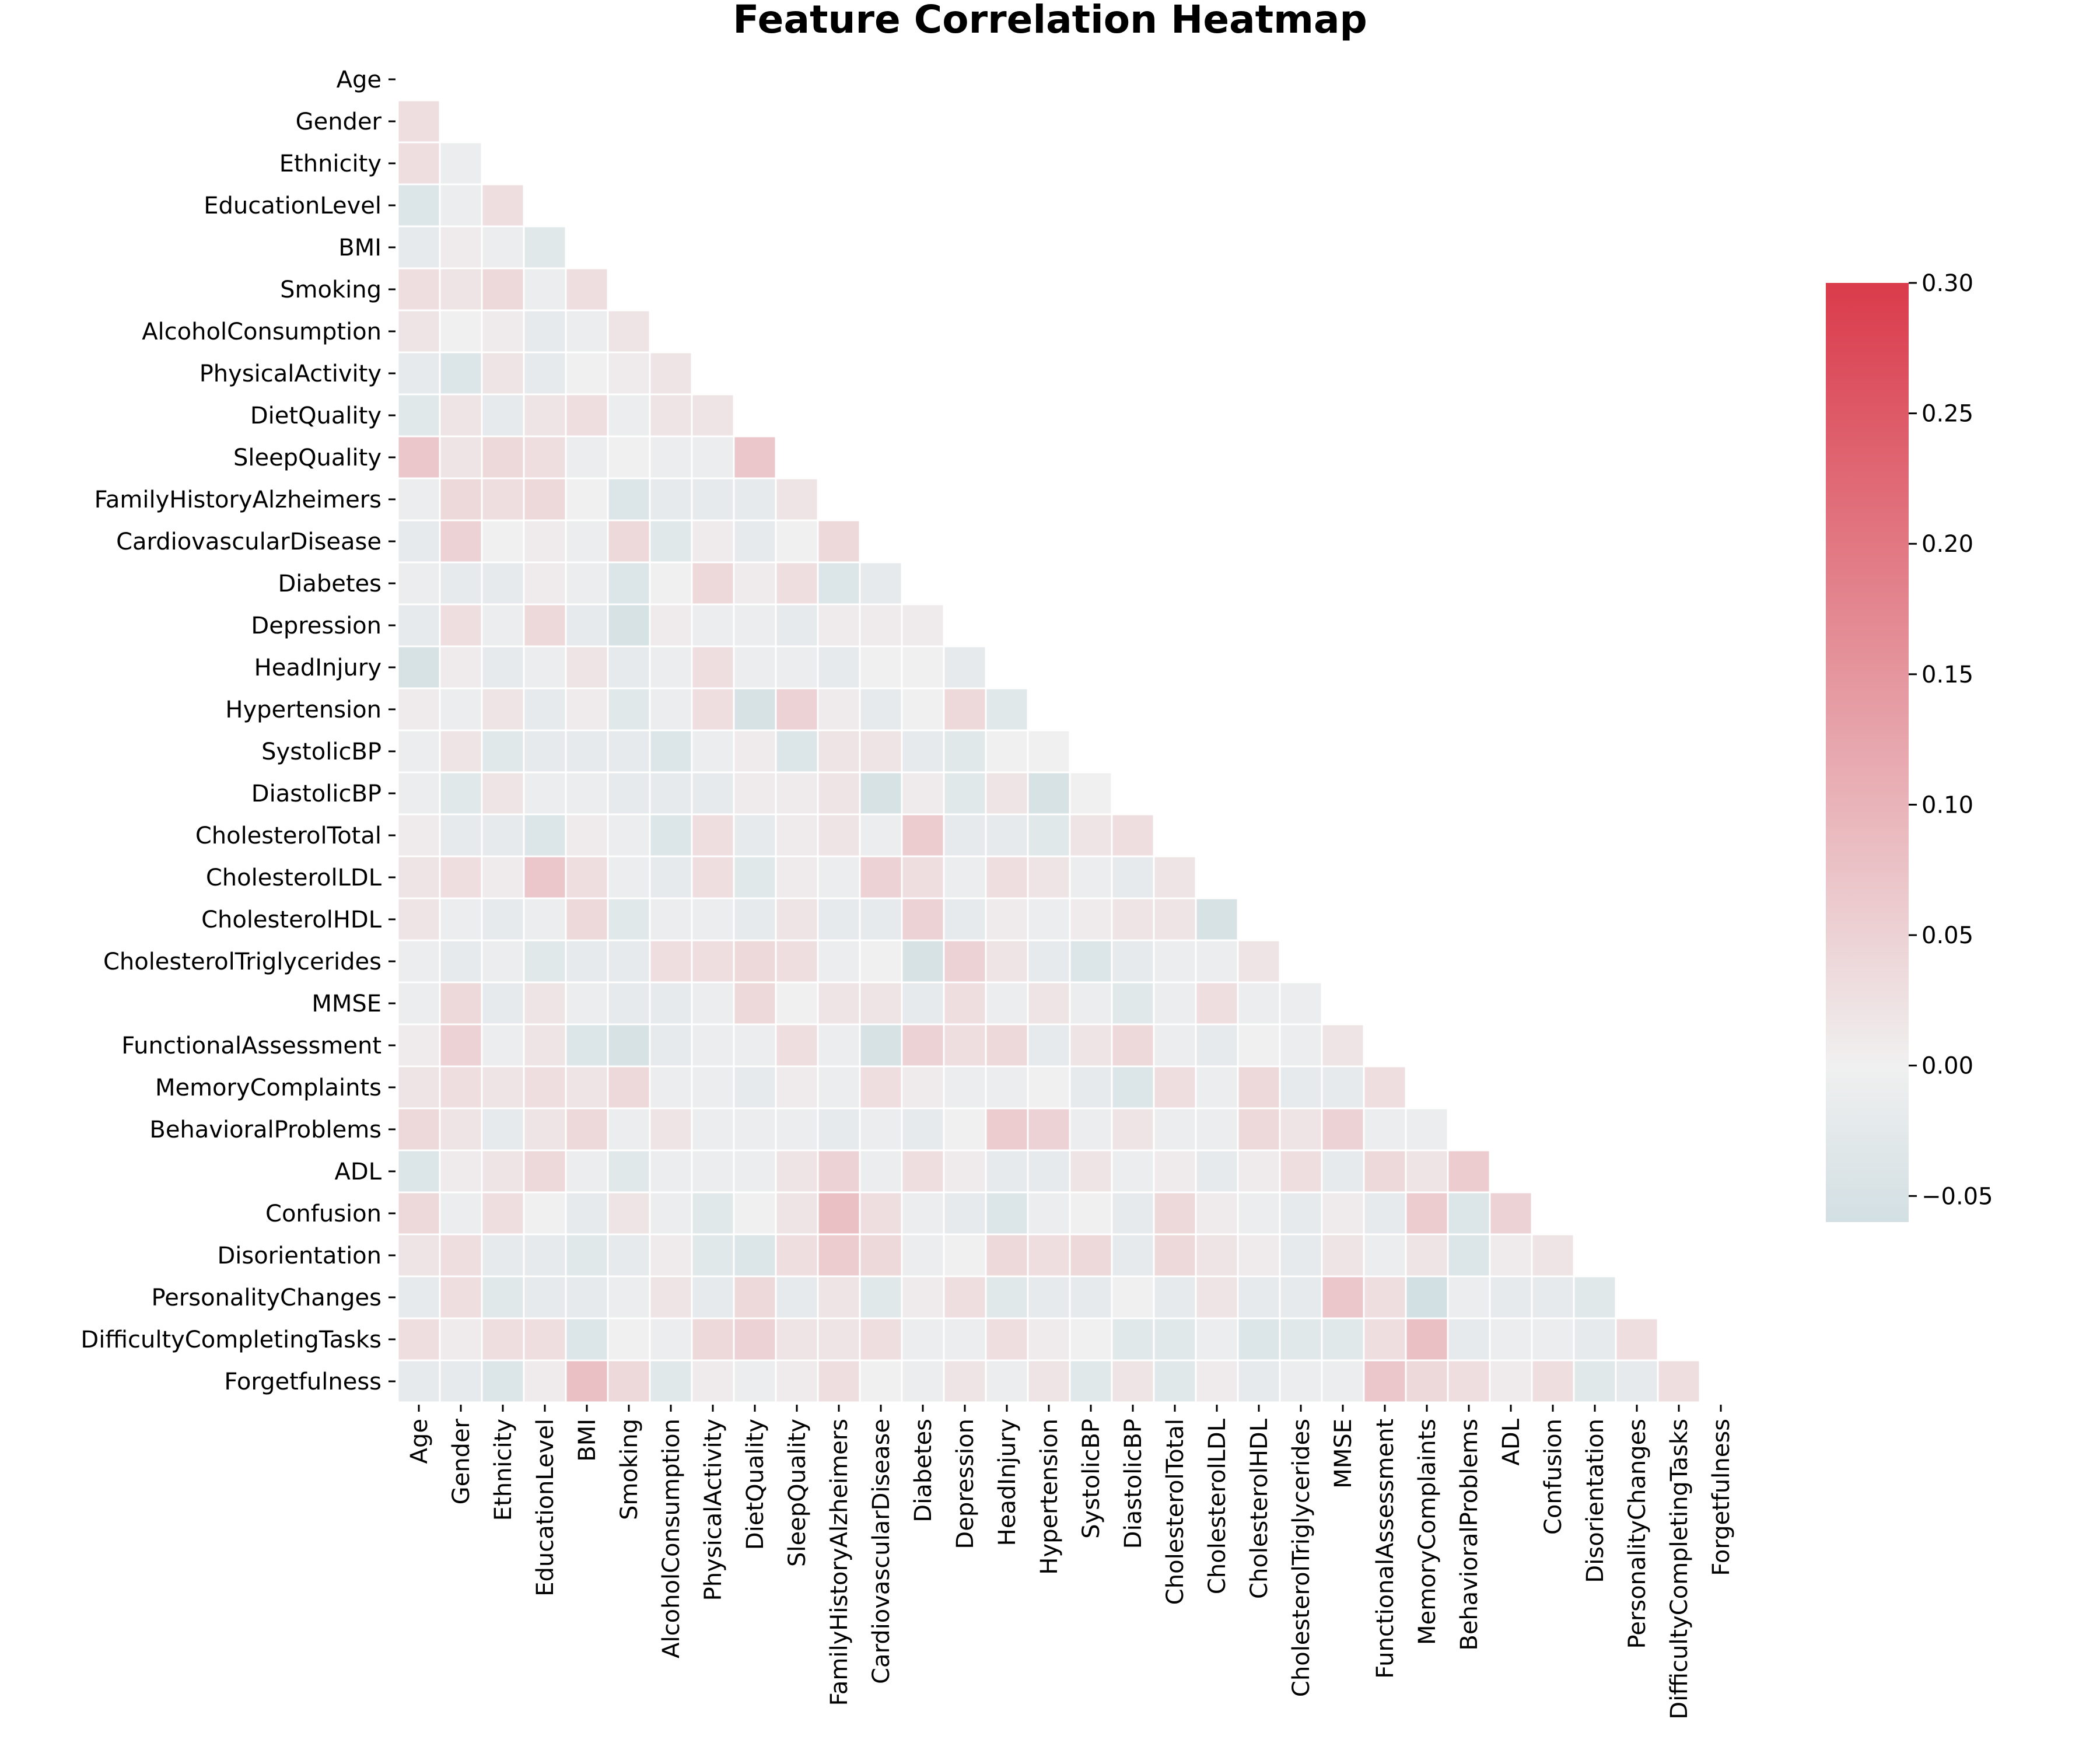  Describe the element at coordinates (265, 1129) in the screenshot. I see `y-tick-label: BehavioralProblems` at that location.